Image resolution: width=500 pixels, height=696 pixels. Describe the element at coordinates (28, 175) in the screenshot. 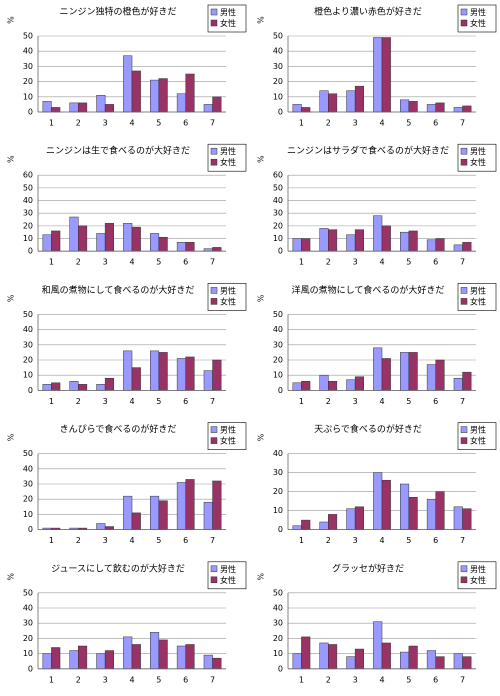

I see `y-tick-label: 60` at that location.